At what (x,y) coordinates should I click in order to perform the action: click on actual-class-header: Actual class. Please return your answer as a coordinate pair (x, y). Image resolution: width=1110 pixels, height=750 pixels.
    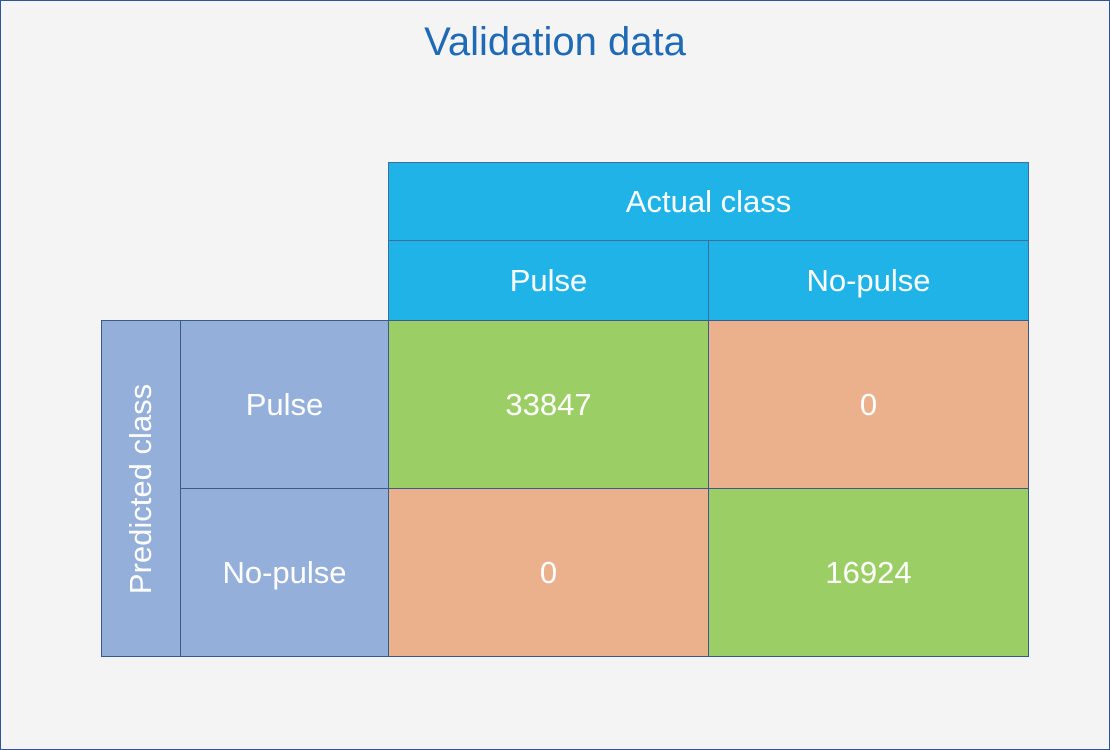
    Looking at the image, I should click on (708, 201).